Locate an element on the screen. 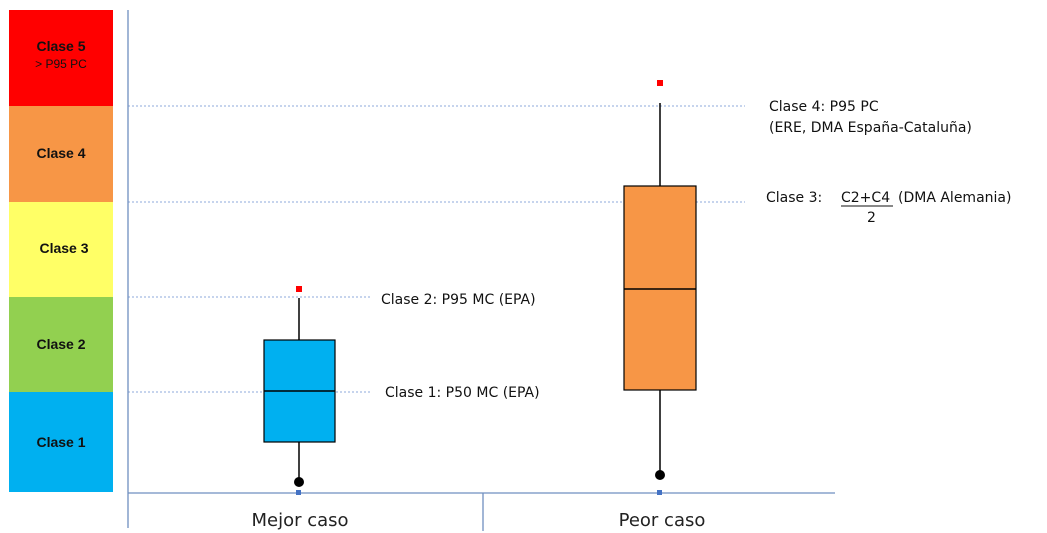 This screenshot has height=533, width=1047. low-marker-mejor-caso is located at coordinates (298, 492).